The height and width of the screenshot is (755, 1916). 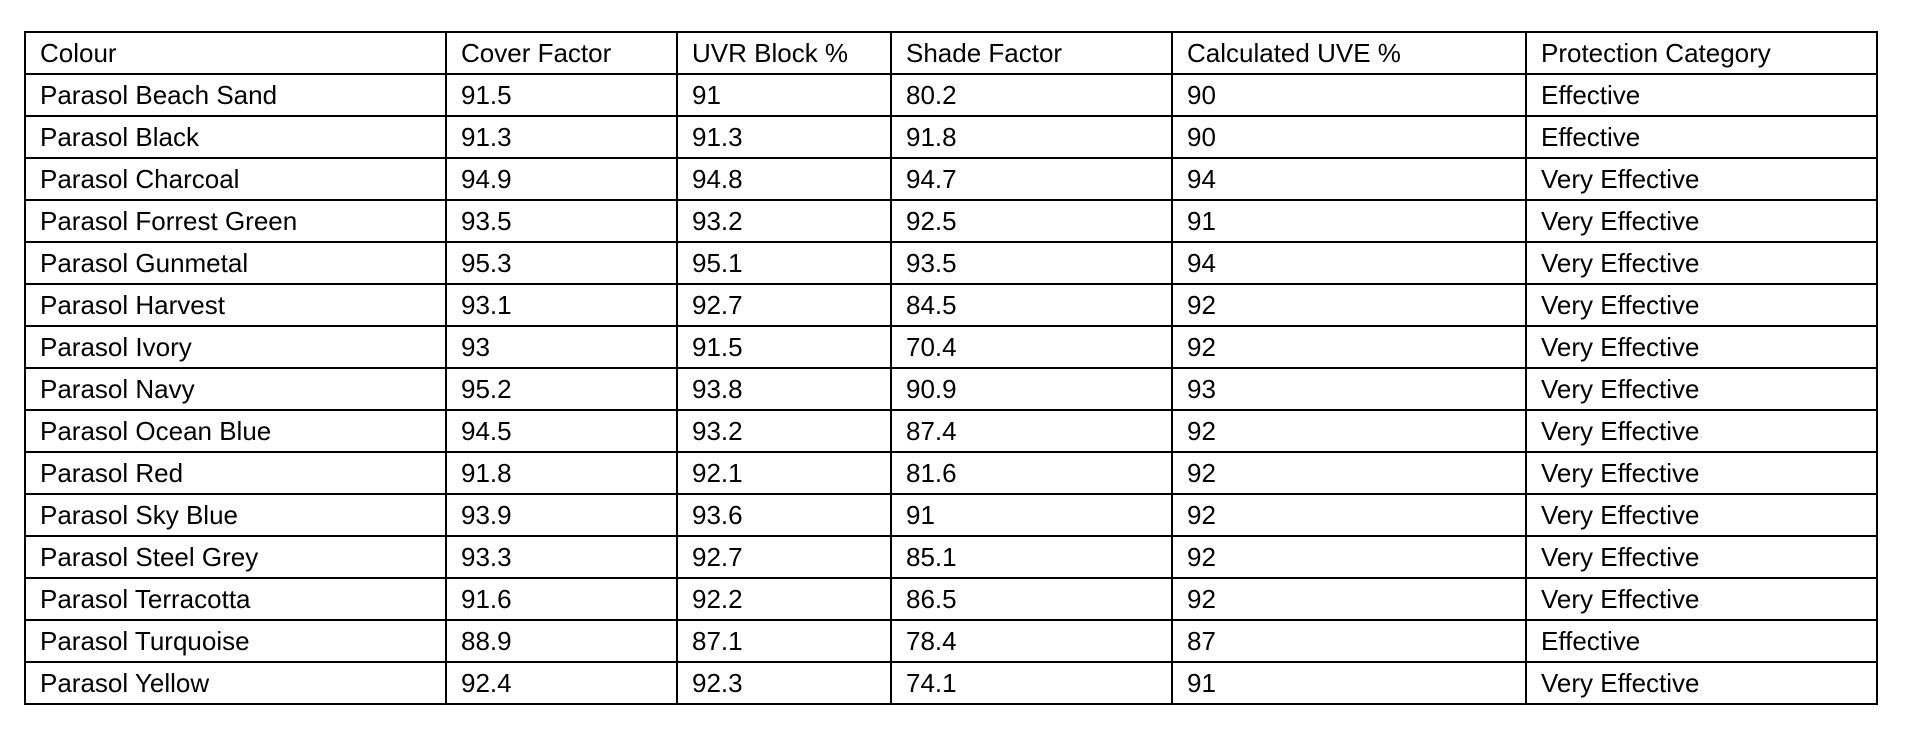 I want to click on cell-cover-factor: 91.6, so click(x=561, y=599).